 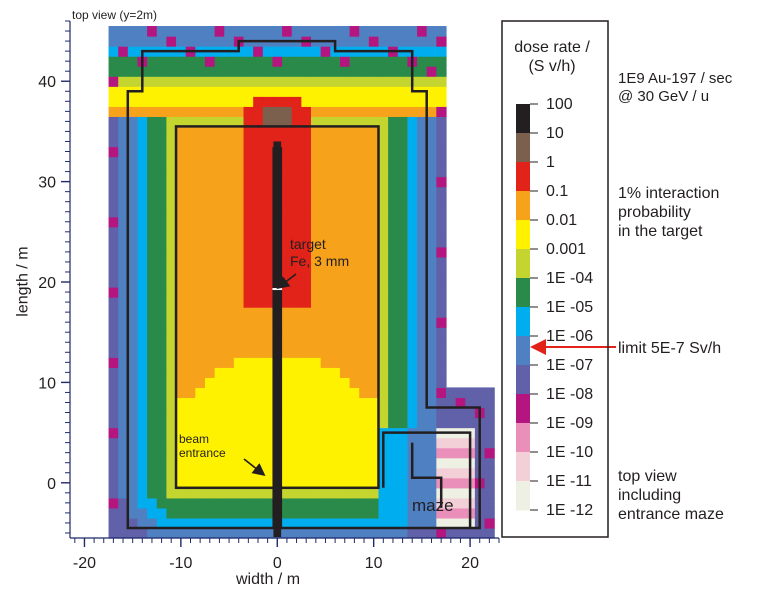 I want to click on colorbar-label: 1, so click(x=550, y=162).